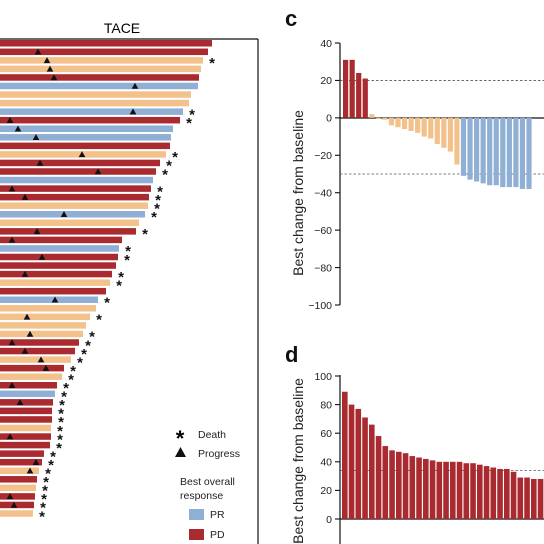 This screenshot has width=544, height=544. Describe the element at coordinates (323, 156) in the screenshot. I see `y-tick-label: −20` at that location.